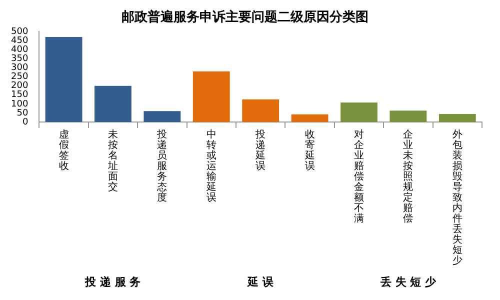  I want to click on chart-title: 邮政普遍服务申诉主要问题二级原因分类图, so click(245, 17).